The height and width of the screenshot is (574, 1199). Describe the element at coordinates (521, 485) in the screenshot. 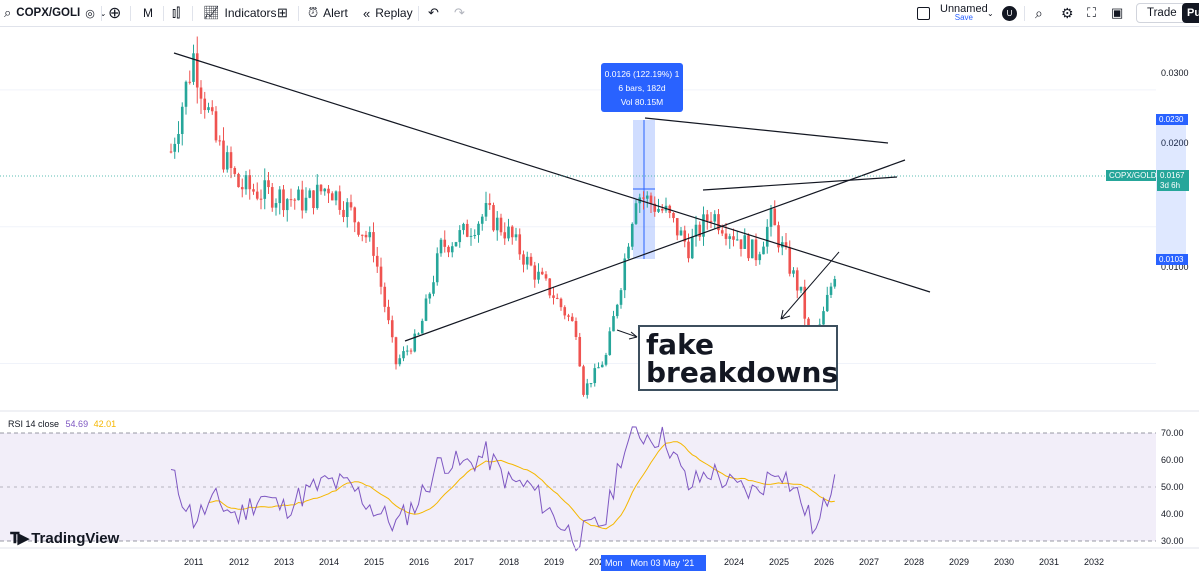

I see `rsi-ma-line` at that location.